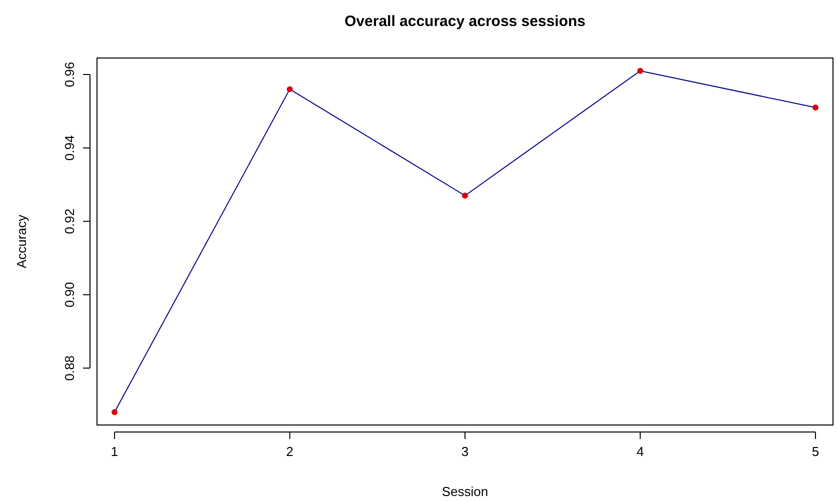 This screenshot has width=837, height=502. Describe the element at coordinates (69, 295) in the screenshot. I see `y-tick-label: 0.90` at that location.